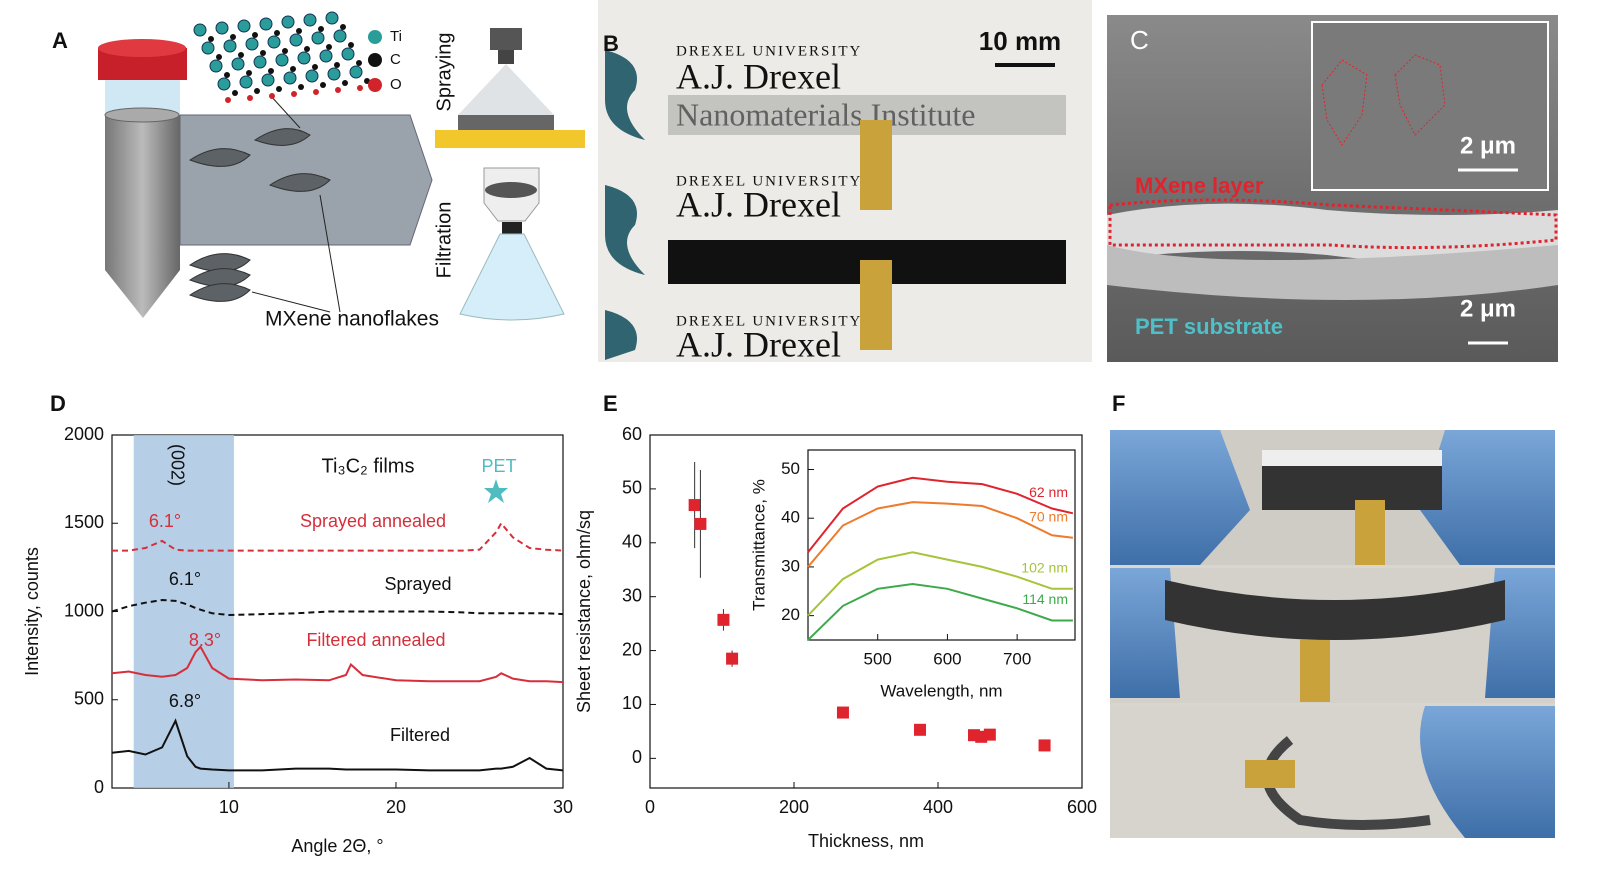 The width and height of the screenshot is (1600, 875). What do you see at coordinates (58, 403) in the screenshot?
I see `panel-label: D` at bounding box center [58, 403].